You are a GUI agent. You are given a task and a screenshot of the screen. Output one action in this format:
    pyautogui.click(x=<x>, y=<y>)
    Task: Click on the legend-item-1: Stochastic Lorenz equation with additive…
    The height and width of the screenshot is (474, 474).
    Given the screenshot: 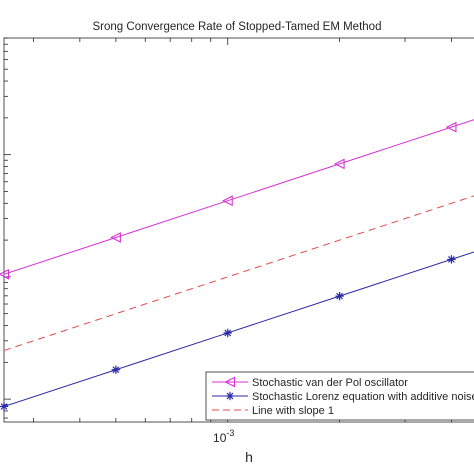 What is the action you would take?
    pyautogui.click(x=343, y=397)
    